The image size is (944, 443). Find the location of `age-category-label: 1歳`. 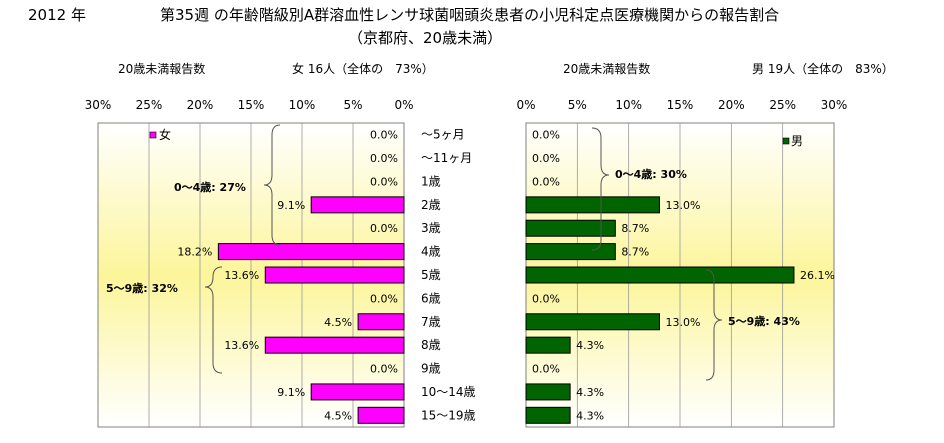

age-category-label: 1歳 is located at coordinates (431, 181).